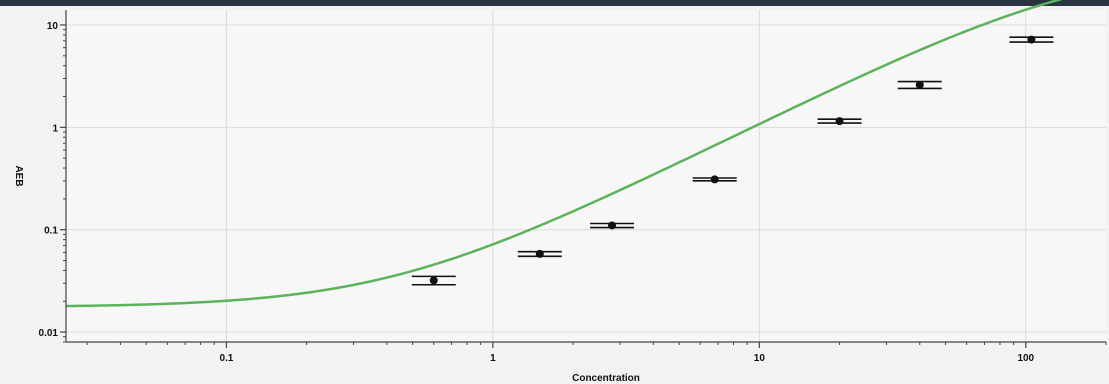  What do you see at coordinates (49, 333) in the screenshot?
I see `y-tick-label: 0.01` at bounding box center [49, 333].